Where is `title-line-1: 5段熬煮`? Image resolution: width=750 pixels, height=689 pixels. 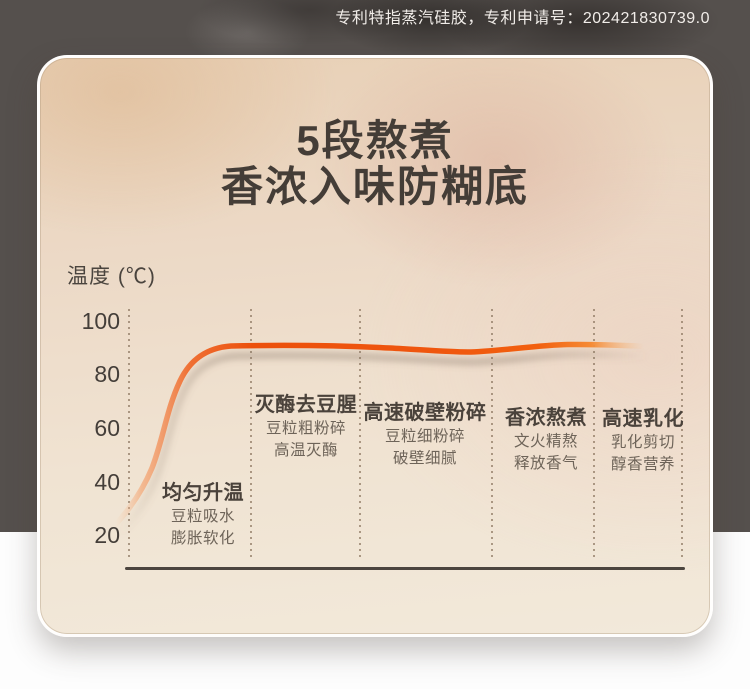 title-line-1: 5段熬煮 is located at coordinates (375, 140).